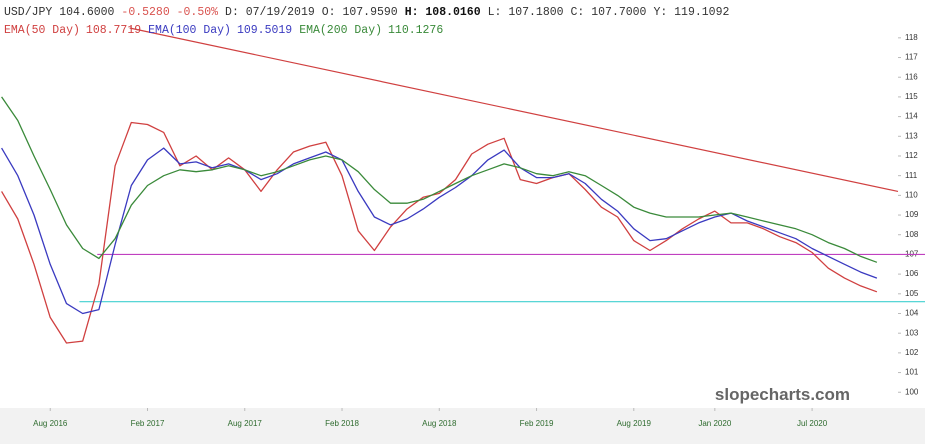 The width and height of the screenshot is (925, 444). What do you see at coordinates (245, 423) in the screenshot?
I see `x-tick-label: Aug 2017` at bounding box center [245, 423].